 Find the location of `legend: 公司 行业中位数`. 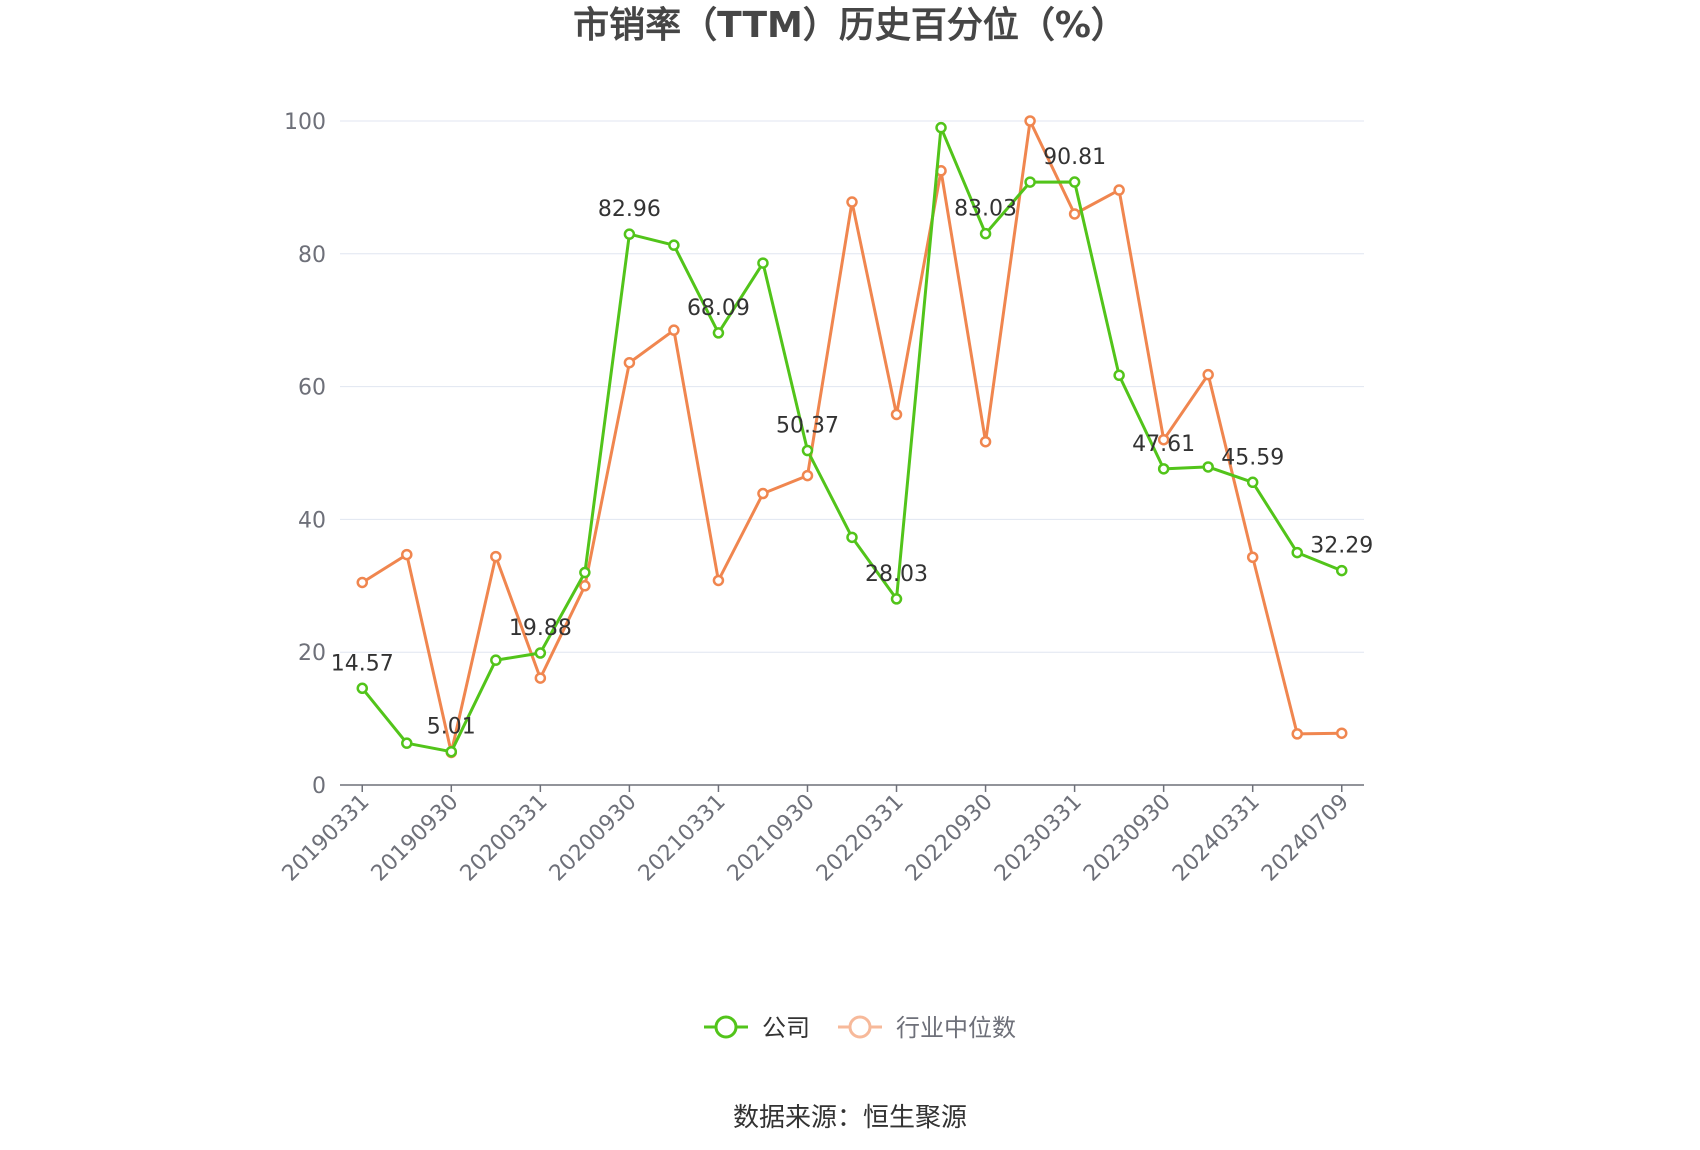

legend: 公司 行业中位数 is located at coordinates (860, 1028).